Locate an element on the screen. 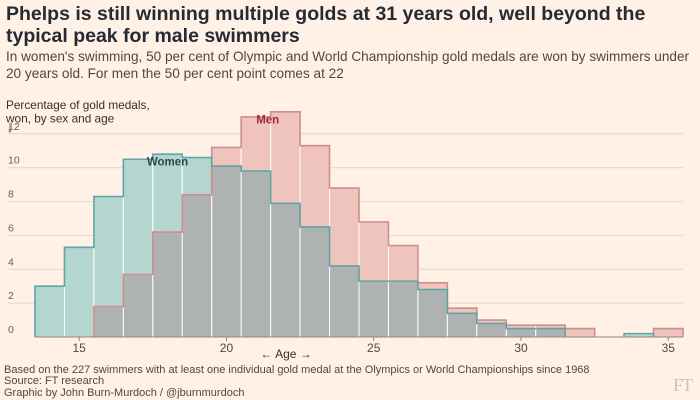  y-axis-arrow: ↓ is located at coordinates (10, 128).